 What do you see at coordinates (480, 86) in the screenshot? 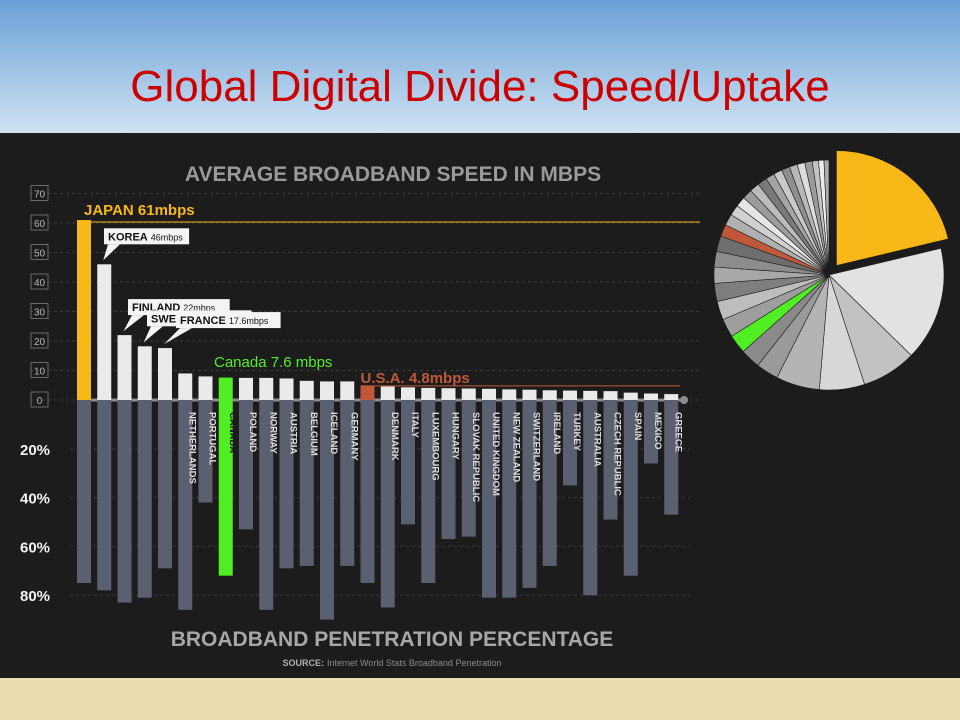
I see `slide-title: Global Digital Divide: Speed/Uptake` at bounding box center [480, 86].